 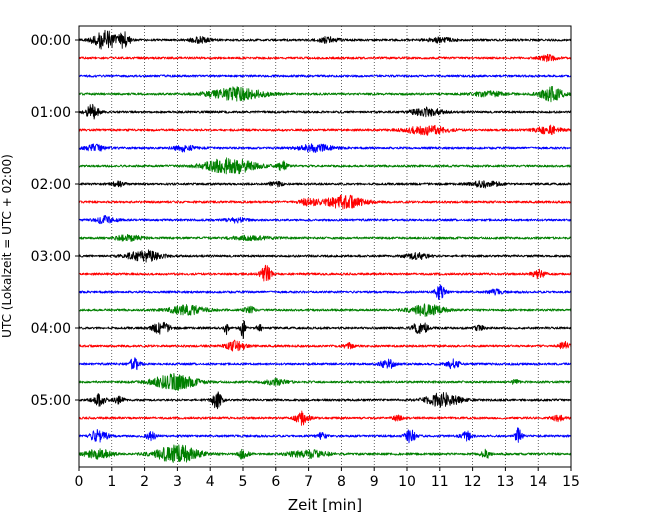 I want to click on y-axis-ticks: 00:00 01:00 02:00 03:00 04:00 05:00, so click(x=55, y=221).